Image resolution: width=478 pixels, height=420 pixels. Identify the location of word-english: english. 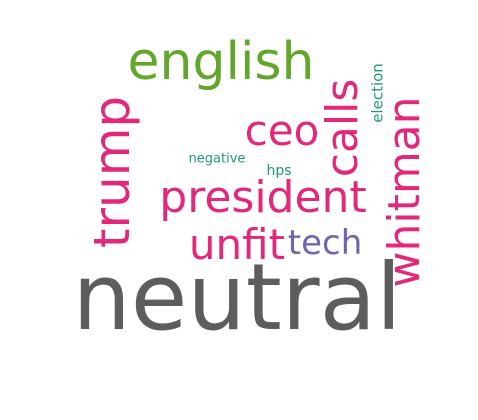
(221, 62).